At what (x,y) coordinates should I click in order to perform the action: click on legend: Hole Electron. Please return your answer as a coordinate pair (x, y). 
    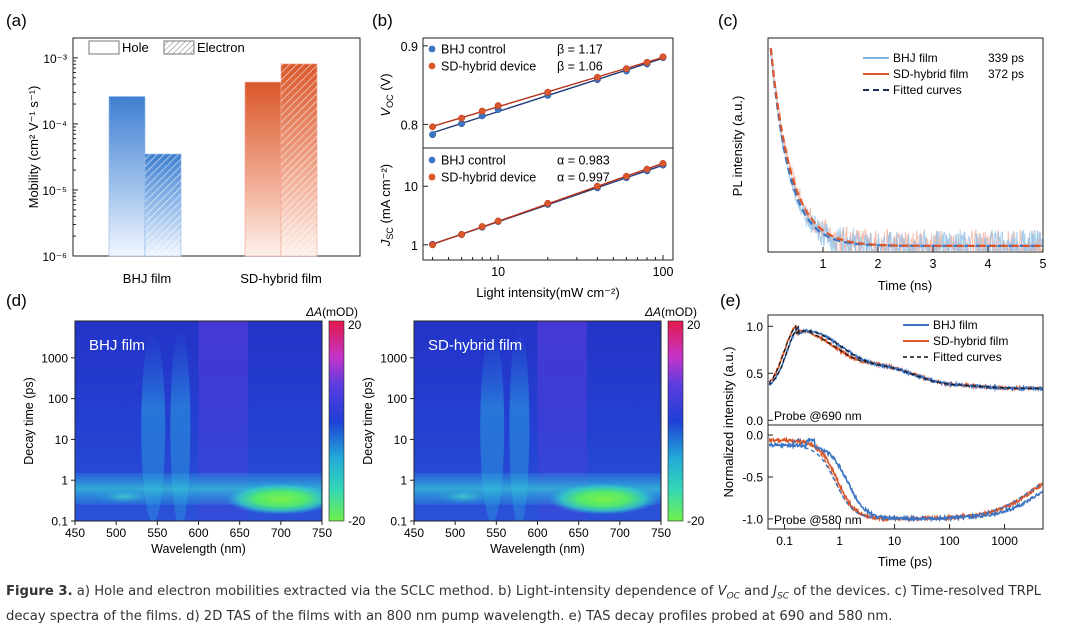
    Looking at the image, I should click on (166, 47).